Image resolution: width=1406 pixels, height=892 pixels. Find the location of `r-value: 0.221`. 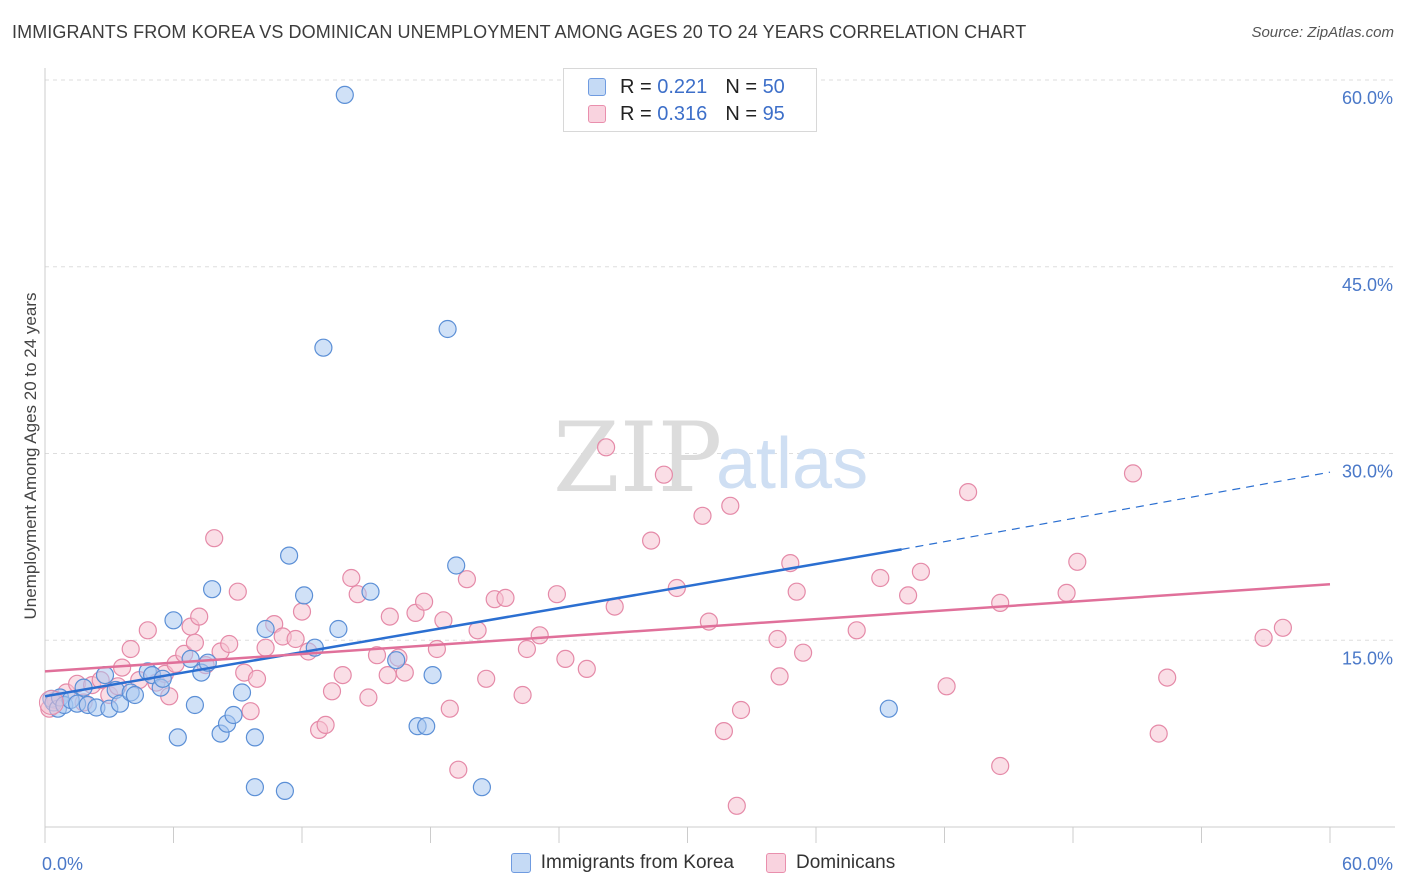

r-value: 0.221 is located at coordinates (682, 86).